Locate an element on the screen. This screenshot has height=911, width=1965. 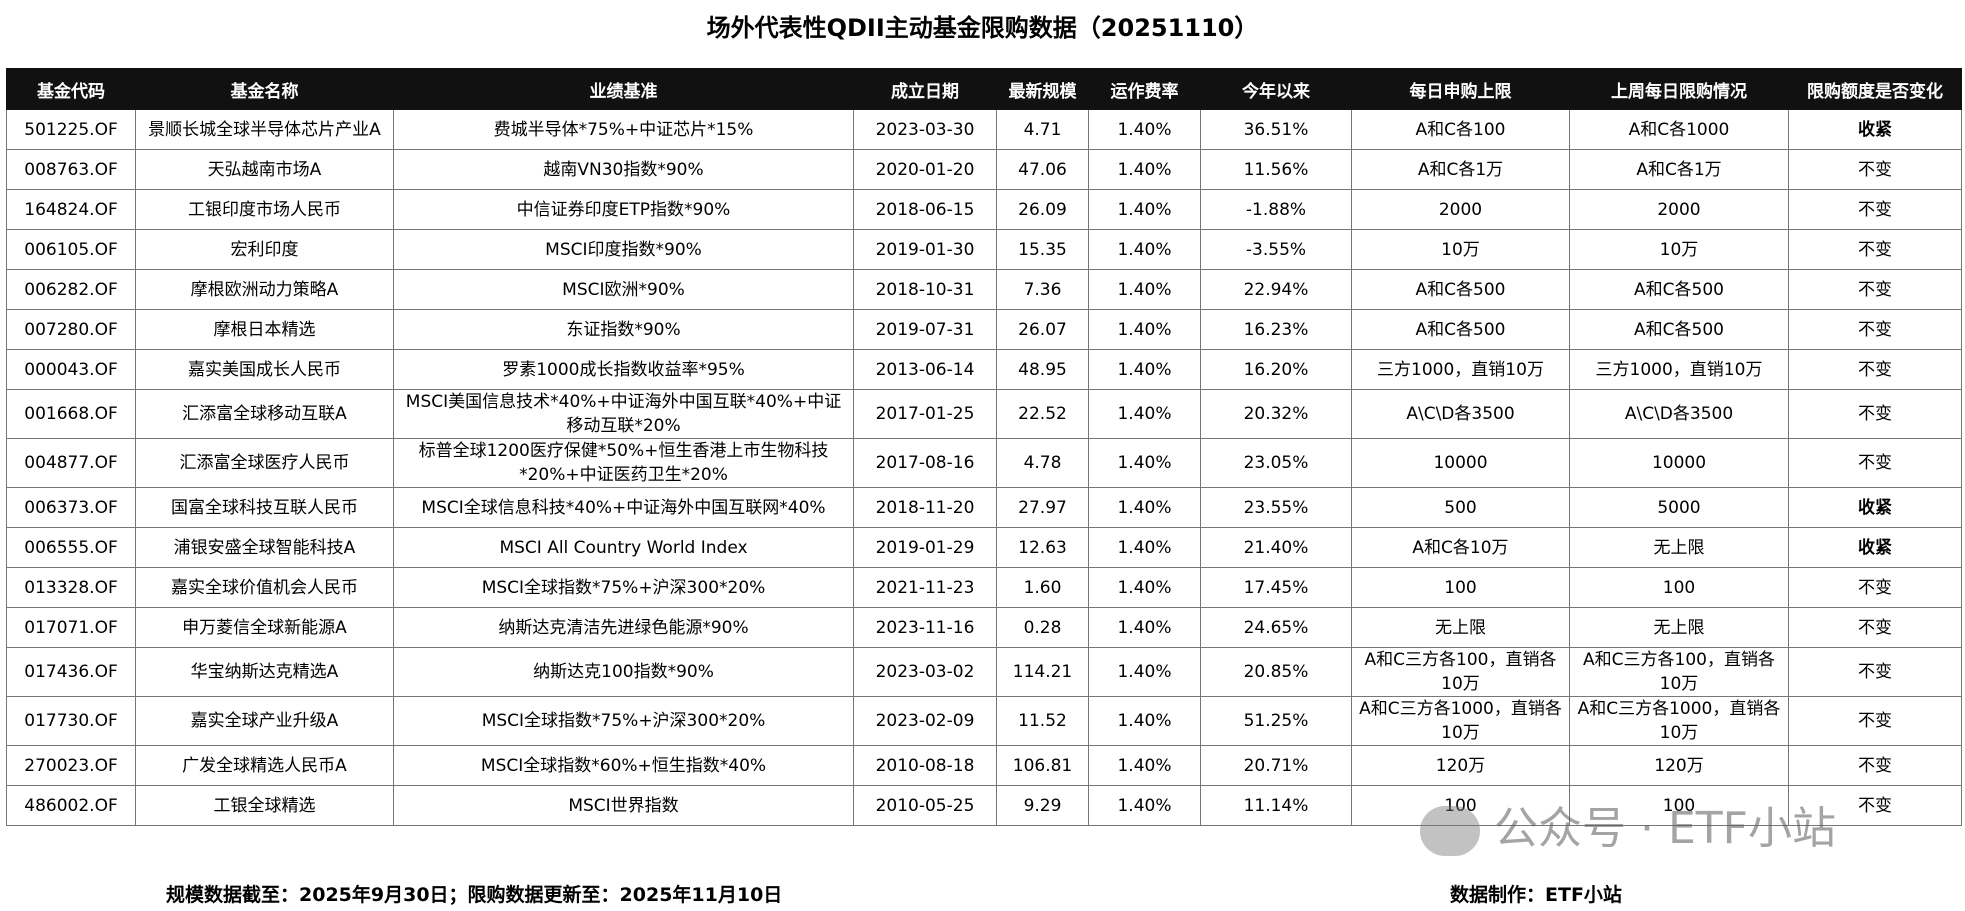
table-cell: 7.36 is located at coordinates (1042, 289).